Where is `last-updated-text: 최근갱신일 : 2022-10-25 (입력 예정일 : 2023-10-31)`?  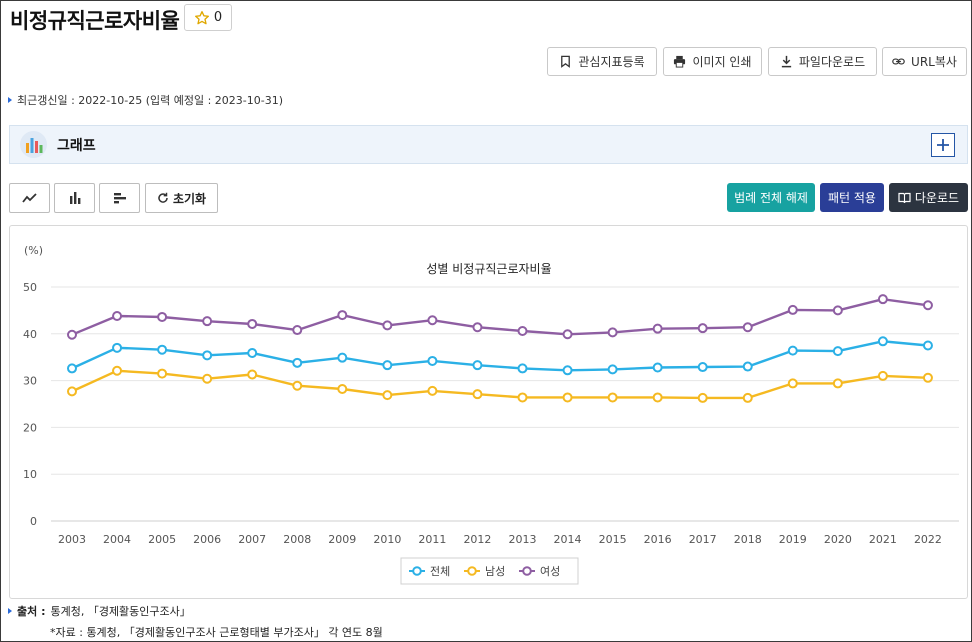
last-updated-text: 최근갱신일 : 2022-10-25 (입력 예정일 : 2023-10-31) is located at coordinates (150, 100).